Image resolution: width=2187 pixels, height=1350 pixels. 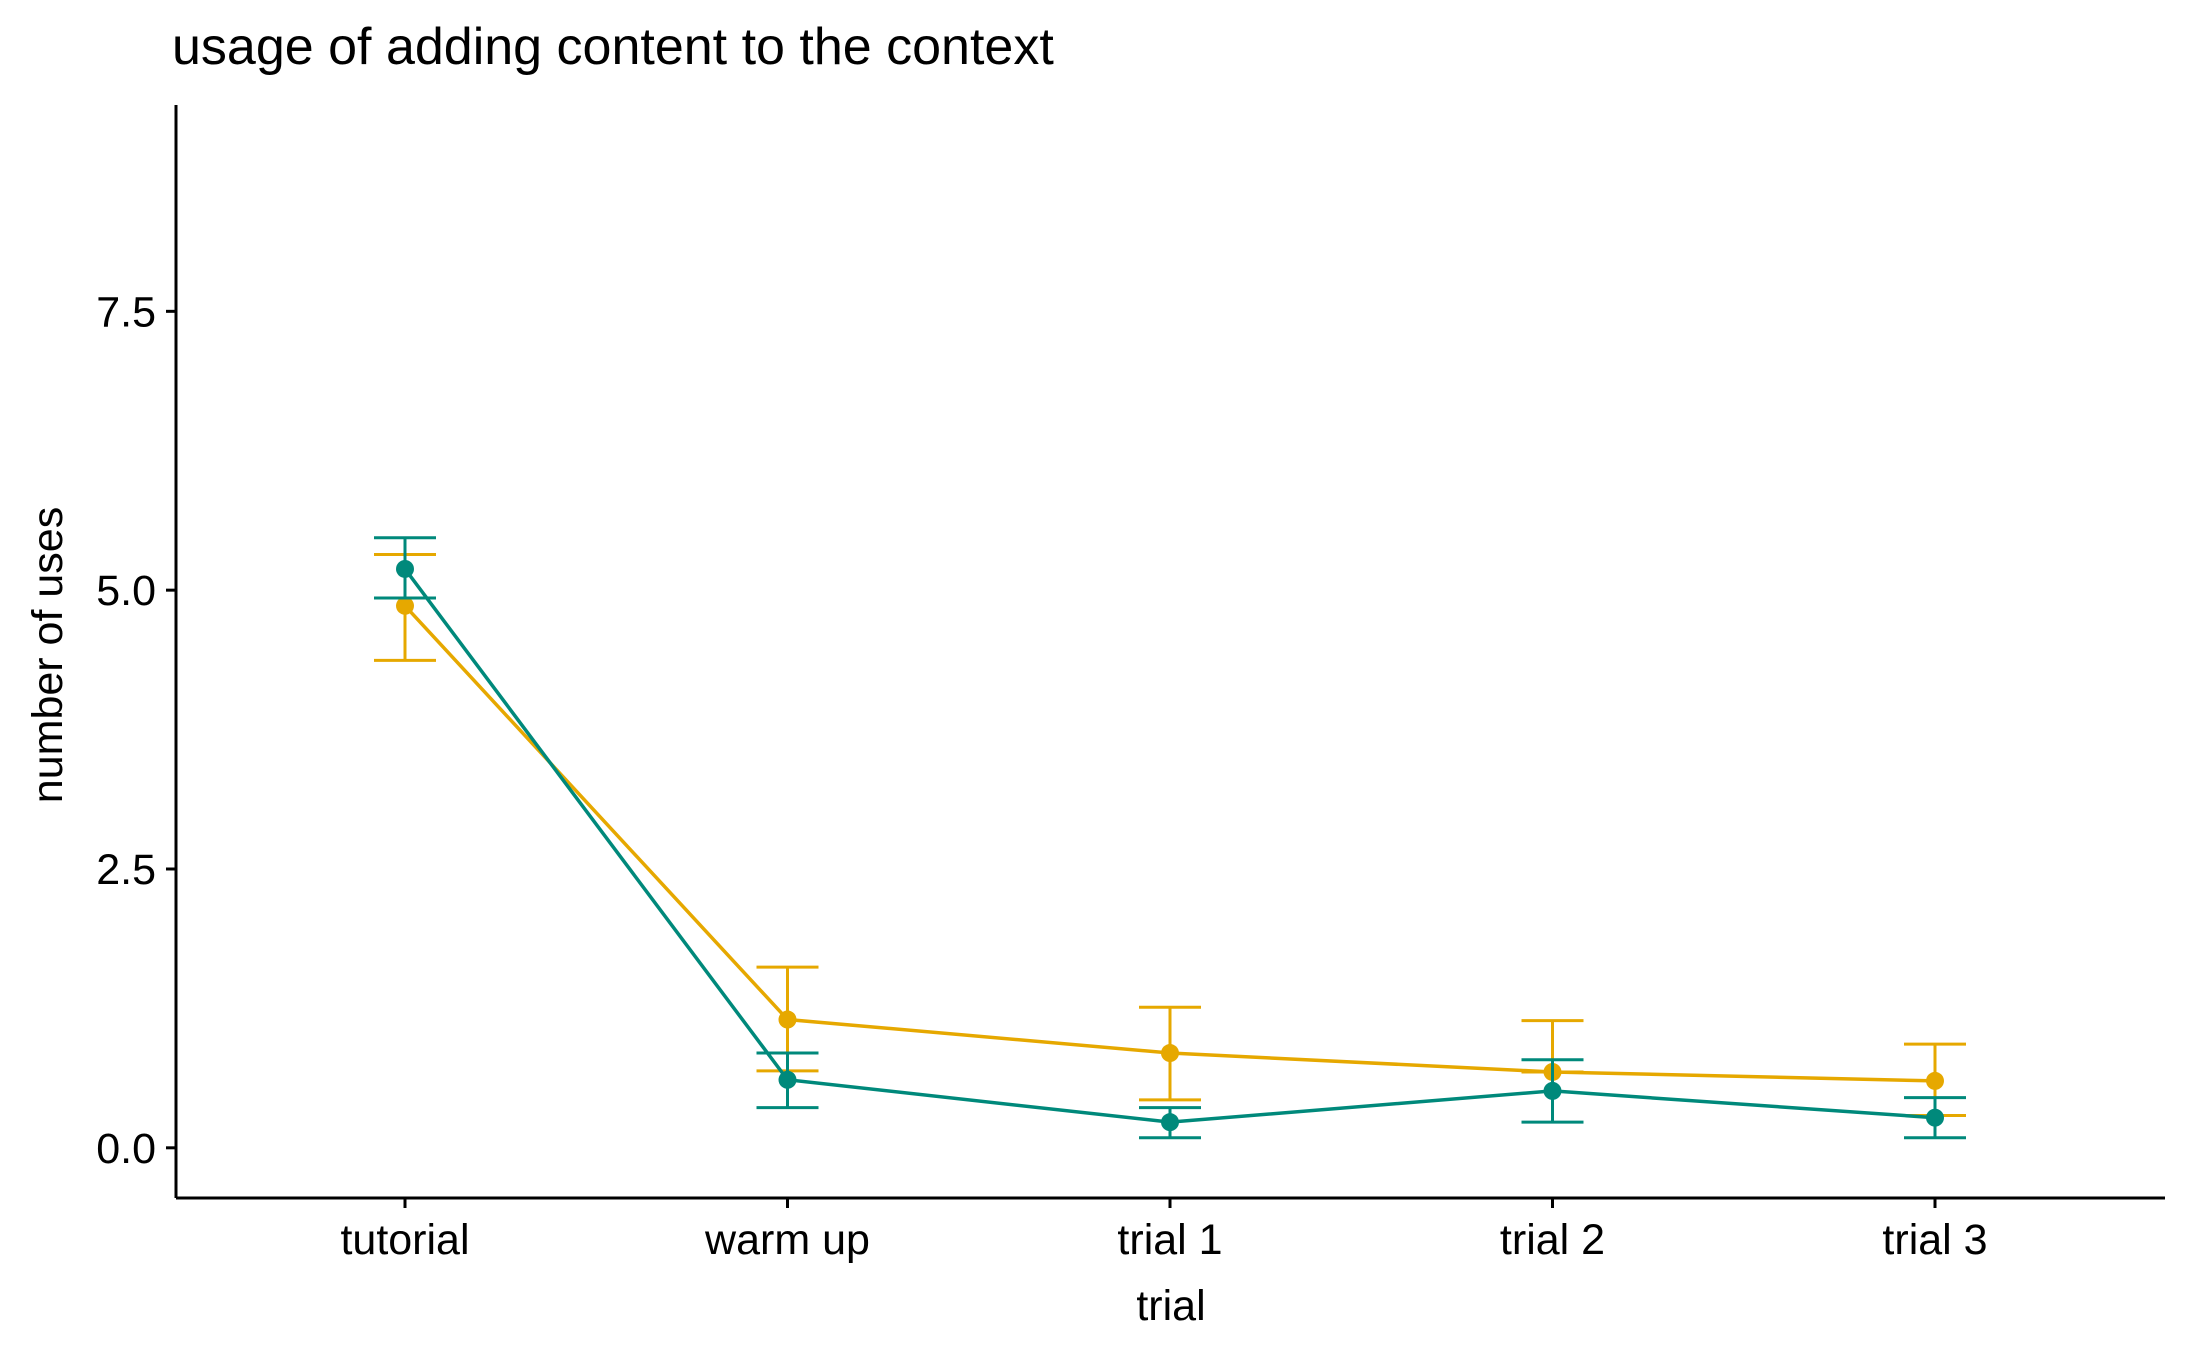 What do you see at coordinates (126, 1149) in the screenshot?
I see `y-tick-label: 0.0` at bounding box center [126, 1149].